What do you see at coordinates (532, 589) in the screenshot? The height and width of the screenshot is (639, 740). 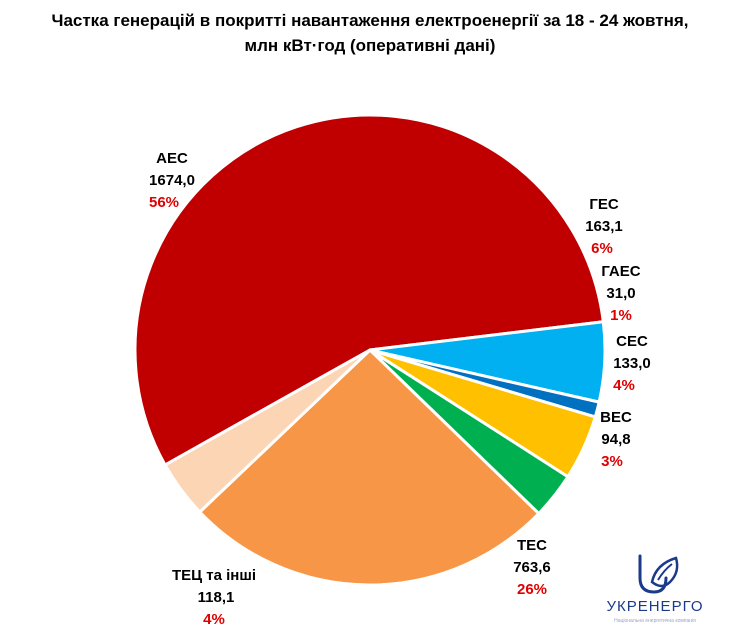 I see `label-tes-pct: 26%` at bounding box center [532, 589].